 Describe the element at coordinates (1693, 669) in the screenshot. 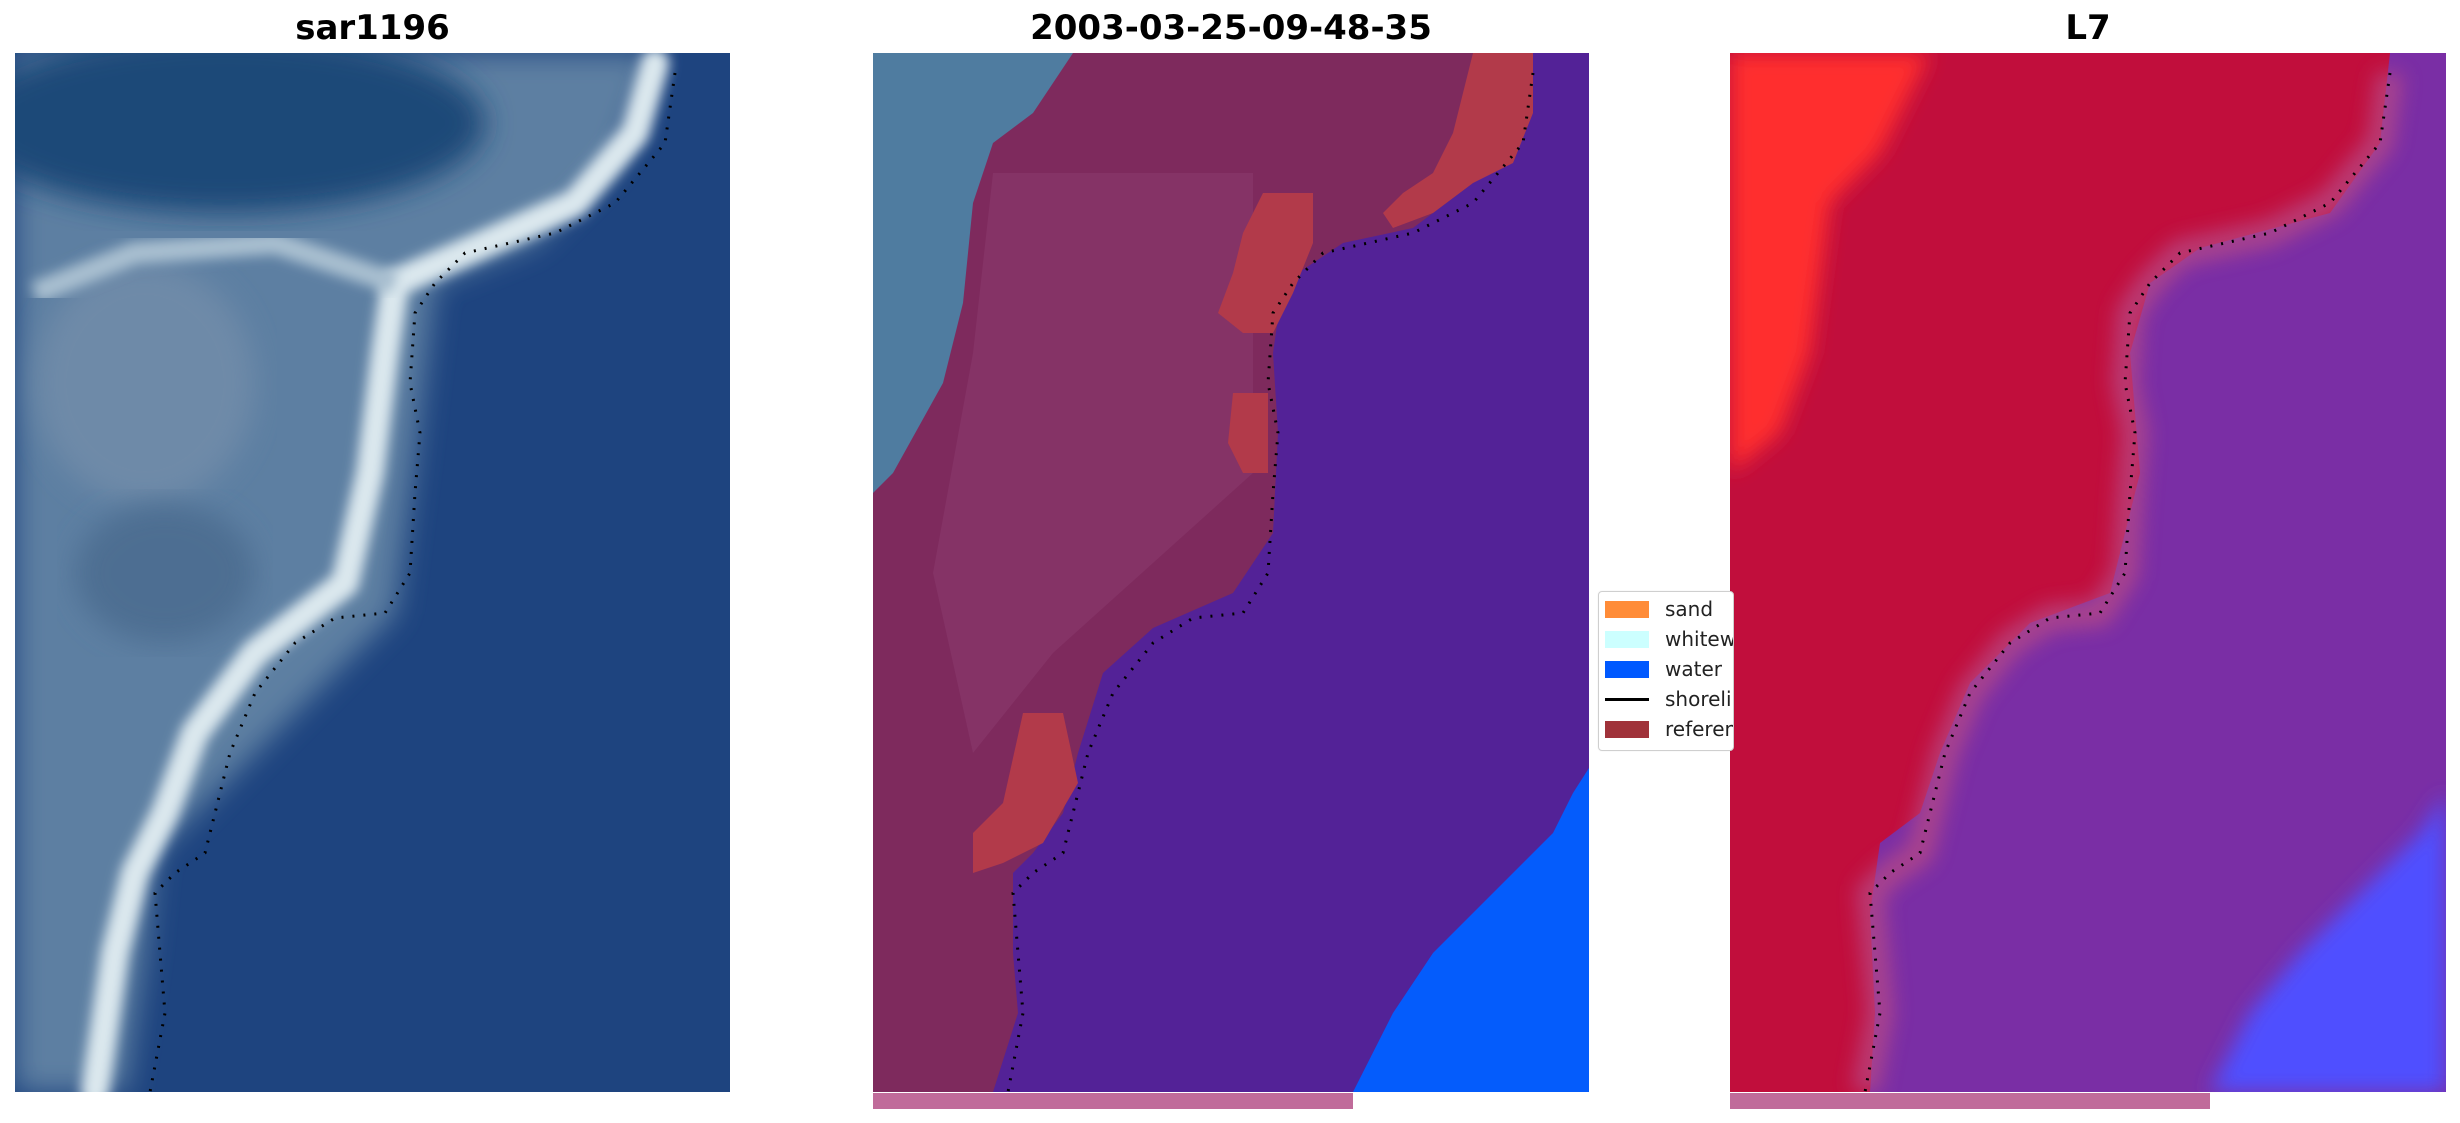

I see `legend-label: water` at that location.